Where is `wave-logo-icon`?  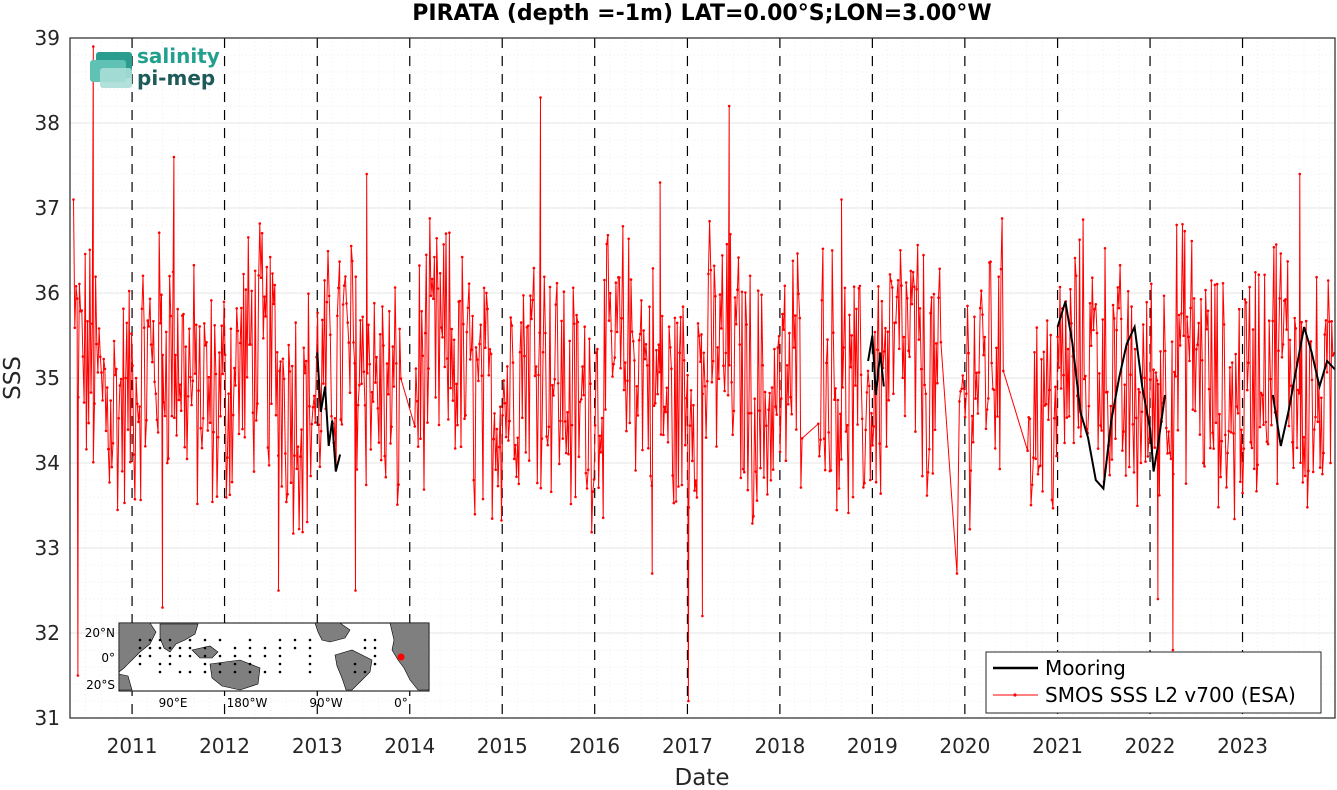
wave-logo-icon is located at coordinates (111, 70).